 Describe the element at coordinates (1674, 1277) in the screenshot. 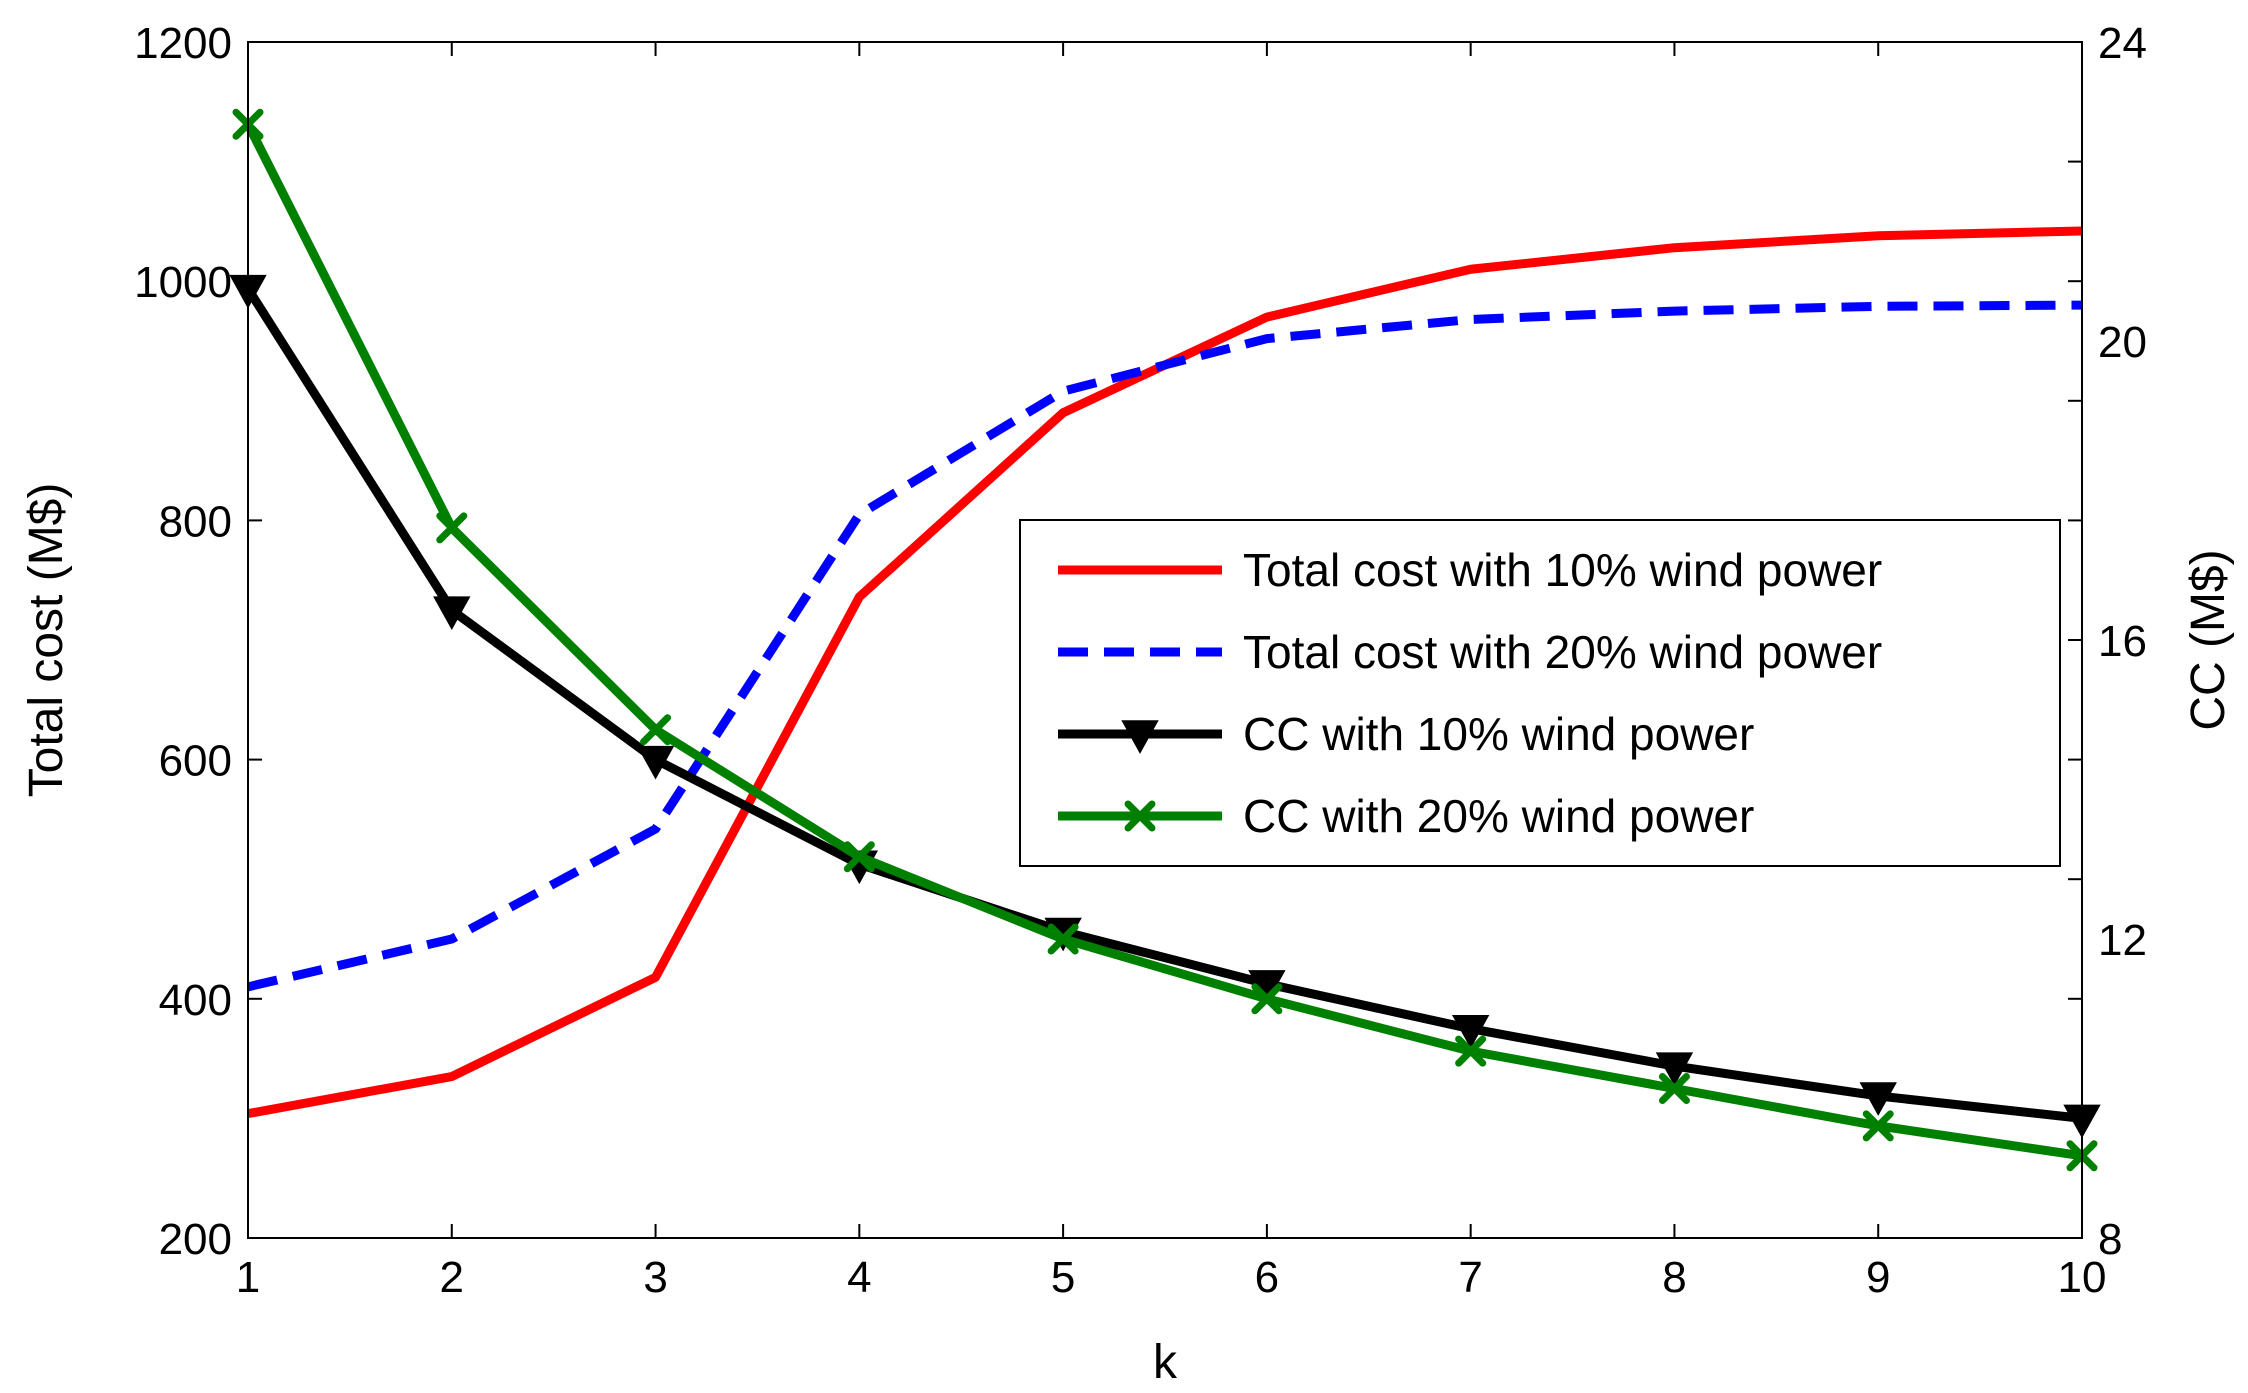

I see `x-tick-label: 8` at that location.